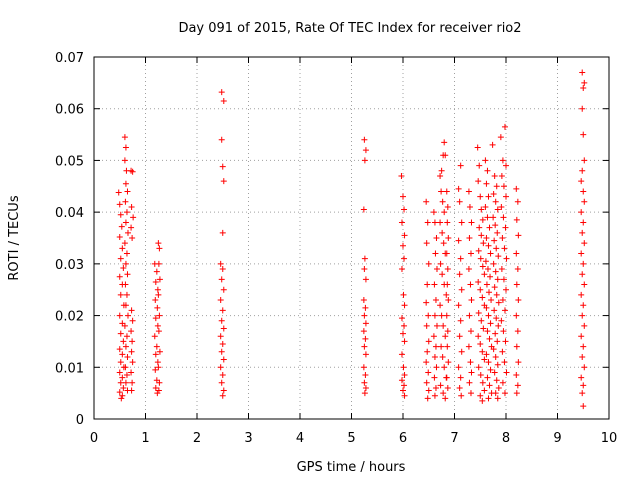 This screenshot has height=480, width=640. Describe the element at coordinates (69, 265) in the screenshot. I see `y-tick-label: 0.03` at that location.